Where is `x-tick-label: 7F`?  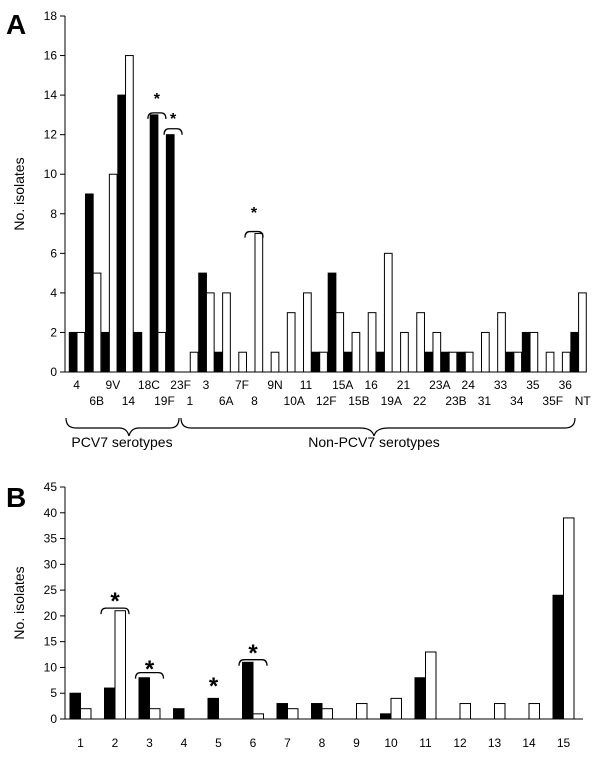 x-tick-label: 7F is located at coordinates (242, 385).